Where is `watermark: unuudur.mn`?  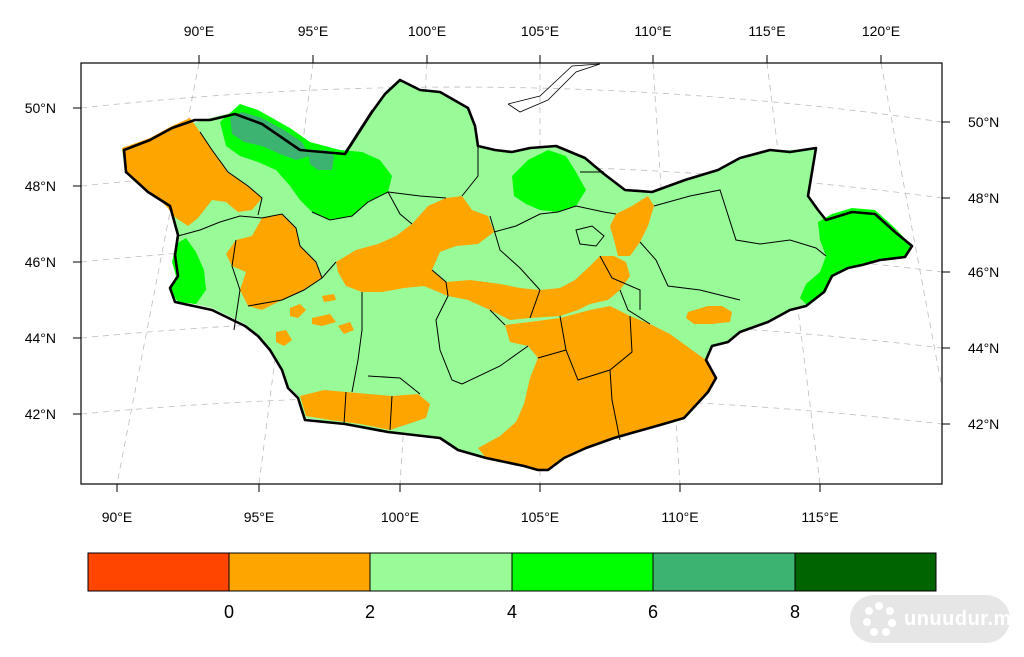 watermark: unuudur.mn is located at coordinates (937, 619).